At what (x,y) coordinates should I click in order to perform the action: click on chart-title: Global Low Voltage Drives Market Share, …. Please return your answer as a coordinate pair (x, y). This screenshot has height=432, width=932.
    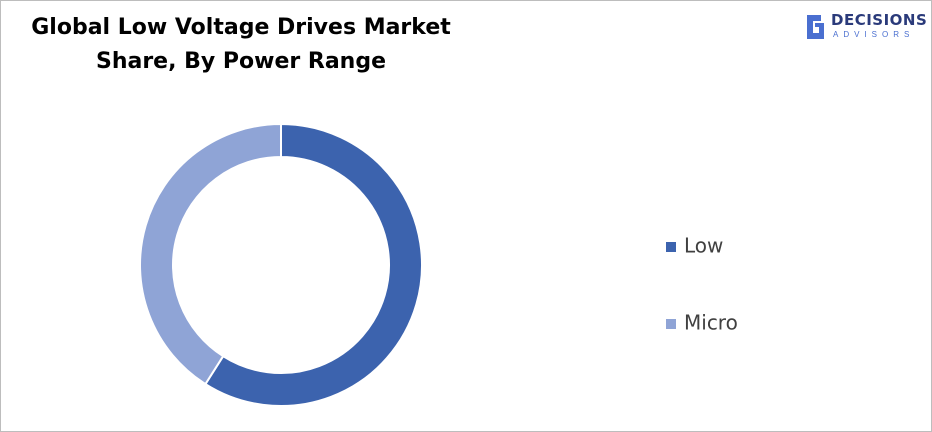
    Looking at the image, I should click on (241, 44).